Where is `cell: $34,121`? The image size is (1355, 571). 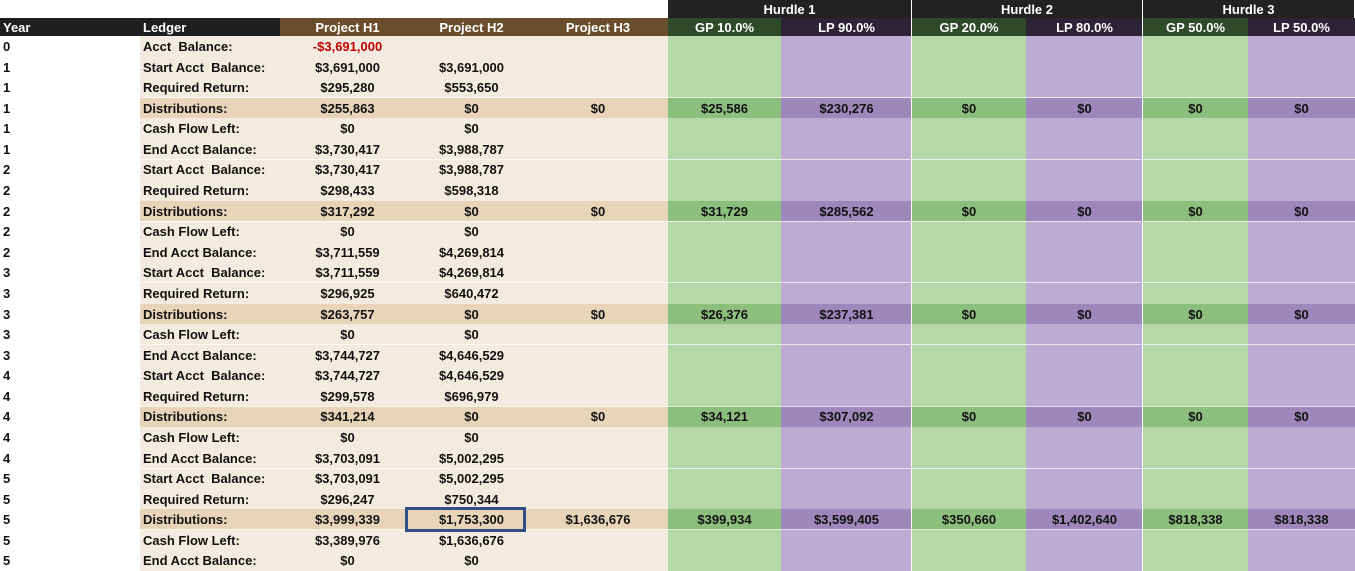
cell: $34,121 is located at coordinates (724, 417).